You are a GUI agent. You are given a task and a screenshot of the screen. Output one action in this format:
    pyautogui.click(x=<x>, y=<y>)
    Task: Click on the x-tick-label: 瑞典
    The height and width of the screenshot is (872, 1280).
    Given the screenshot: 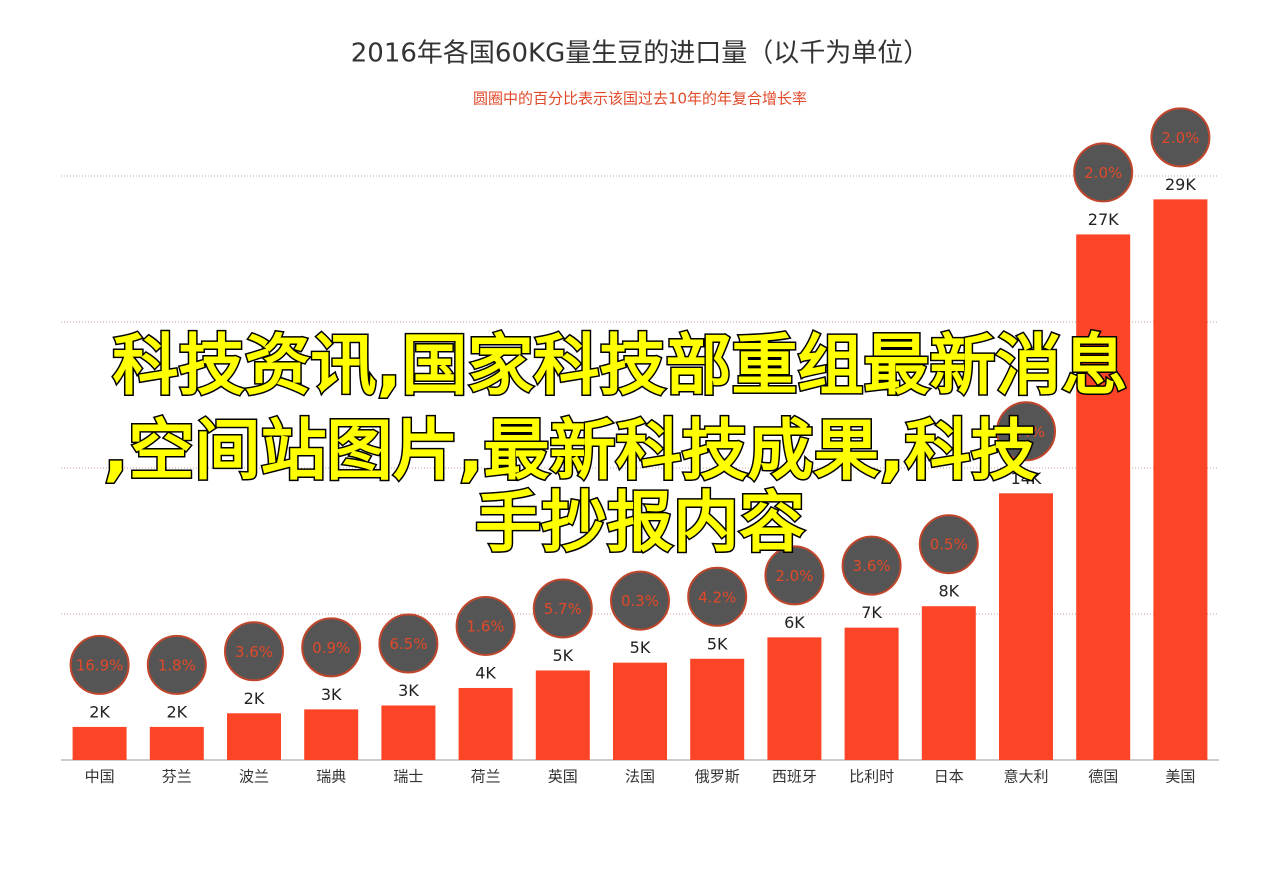 What is the action you would take?
    pyautogui.click(x=331, y=777)
    